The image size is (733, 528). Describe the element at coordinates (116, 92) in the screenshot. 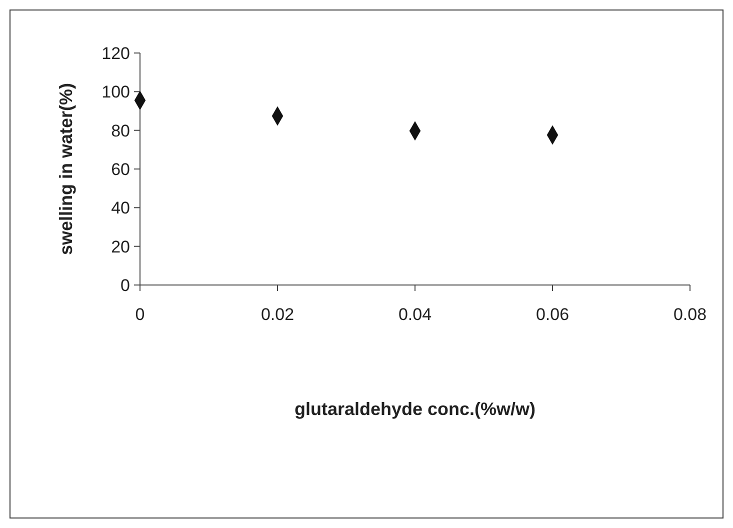

I see `y-tick-label: 100` at that location.